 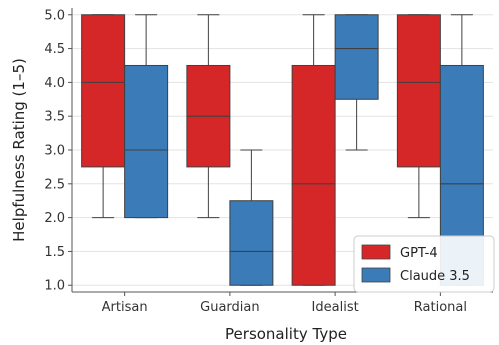 What do you see at coordinates (54, 117) in the screenshot?
I see `y-tick-label: 3.5` at bounding box center [54, 117].